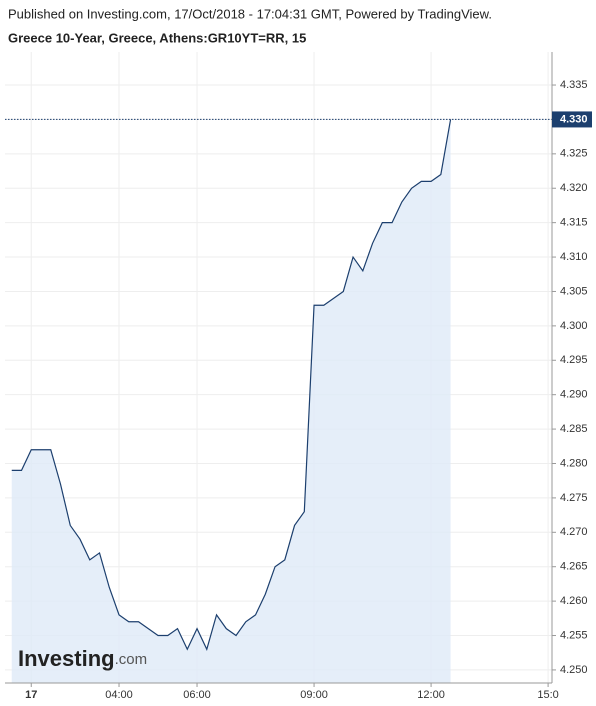 The width and height of the screenshot is (596, 706). I want to click on y-tick-label: 4.255, so click(574, 635).